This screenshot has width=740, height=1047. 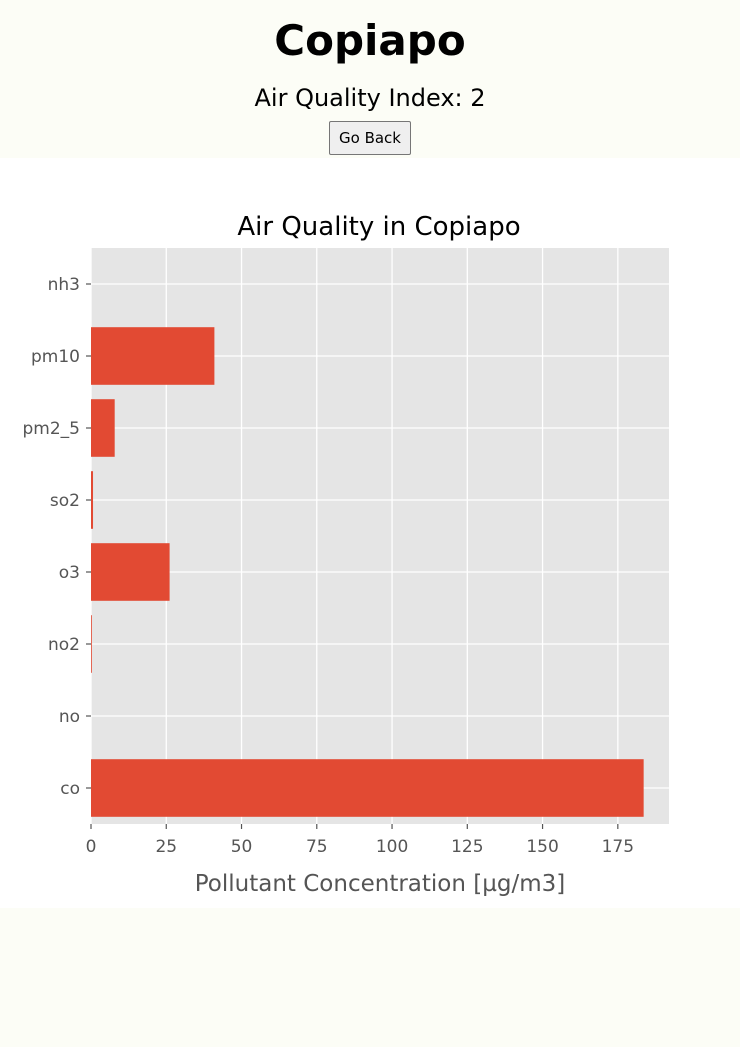 What do you see at coordinates (153, 356) in the screenshot?
I see `bar-pm10` at bounding box center [153, 356].